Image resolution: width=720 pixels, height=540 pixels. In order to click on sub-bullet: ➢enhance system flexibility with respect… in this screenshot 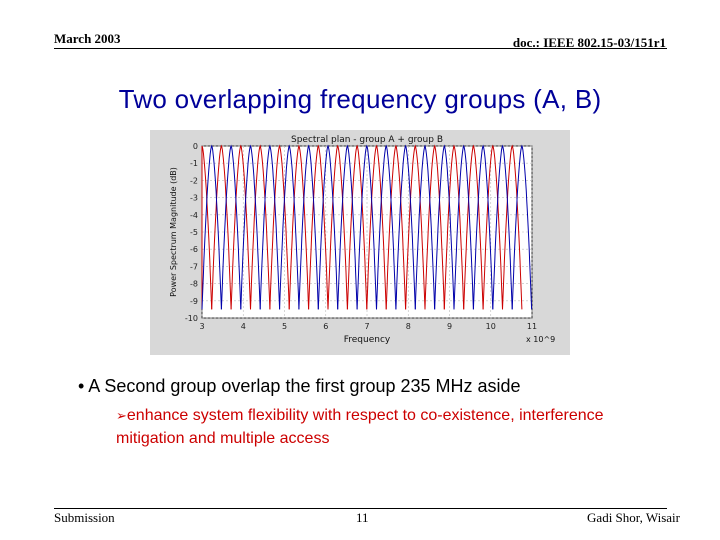, I will do `click(376, 427)`.